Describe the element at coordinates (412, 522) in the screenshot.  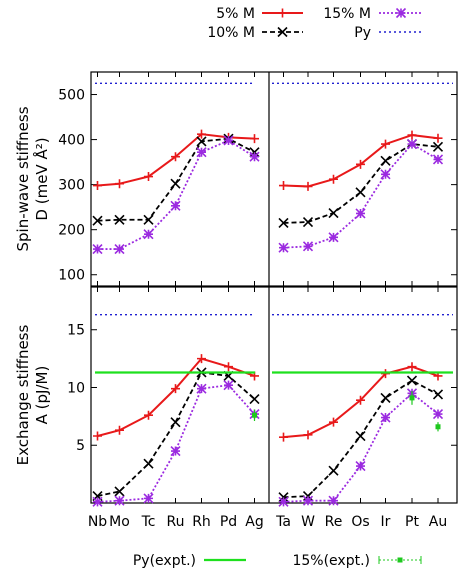
I see `x-tick-label-Pt: Pt` at that location.